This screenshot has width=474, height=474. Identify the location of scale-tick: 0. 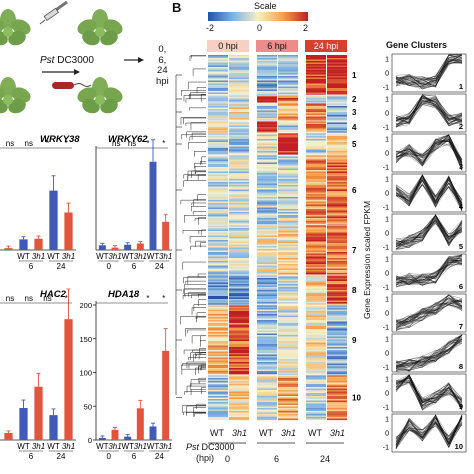
(260, 28).